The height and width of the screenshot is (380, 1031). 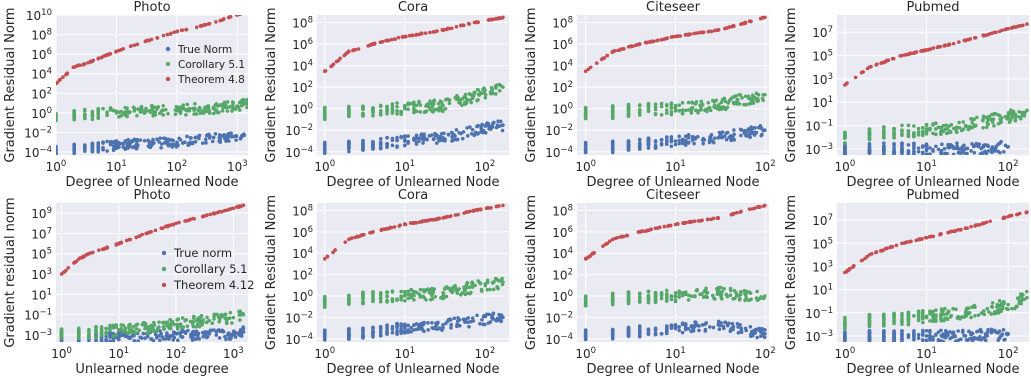 I want to click on y-tick-label: 10⁴, so click(x=41, y=74).